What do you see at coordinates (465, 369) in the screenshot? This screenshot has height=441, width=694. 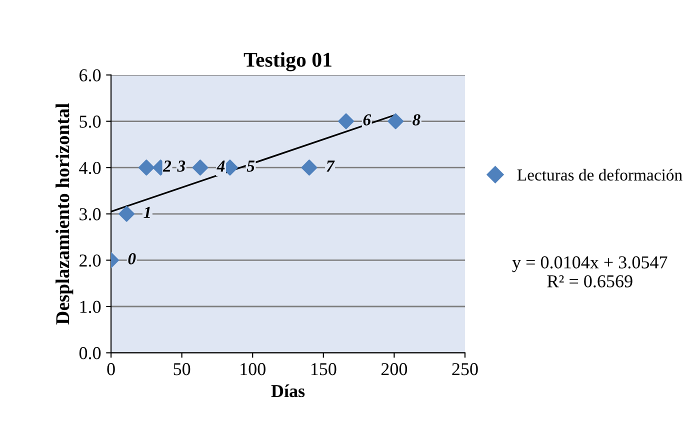 I see `x-tick-label: 250` at bounding box center [465, 369].